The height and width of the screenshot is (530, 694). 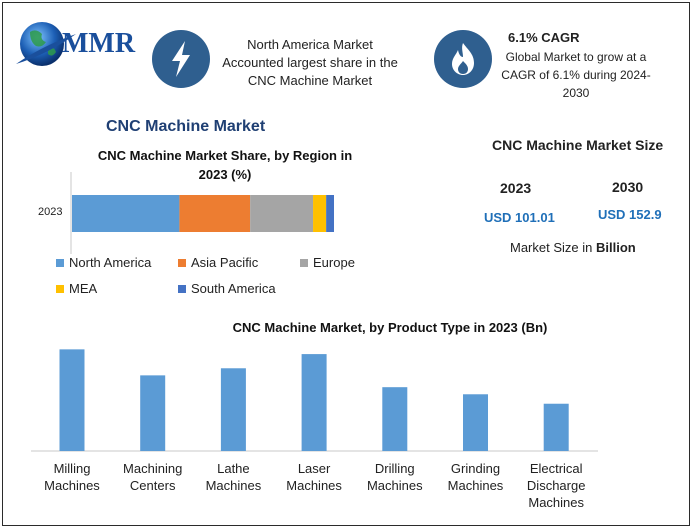 I want to click on info-line: 2030, so click(x=576, y=93).